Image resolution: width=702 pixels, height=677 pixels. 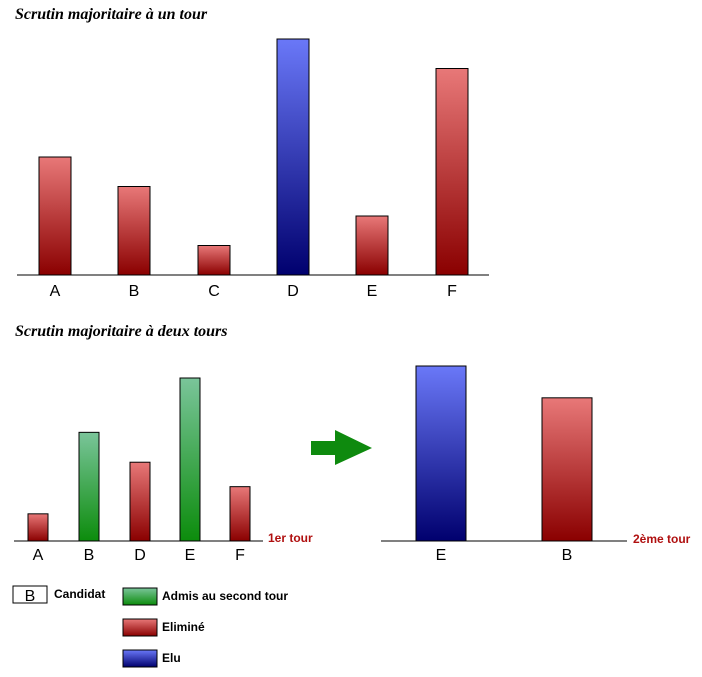 I want to click on chart3-bar-B, so click(x=567, y=469).